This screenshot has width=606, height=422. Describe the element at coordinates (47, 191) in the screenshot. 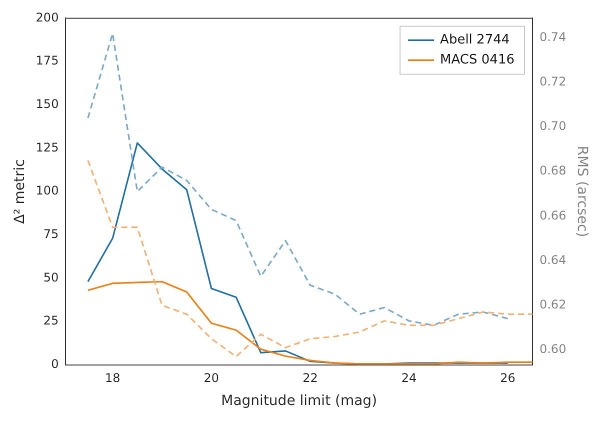

I see `y-tick-label: 100` at that location.